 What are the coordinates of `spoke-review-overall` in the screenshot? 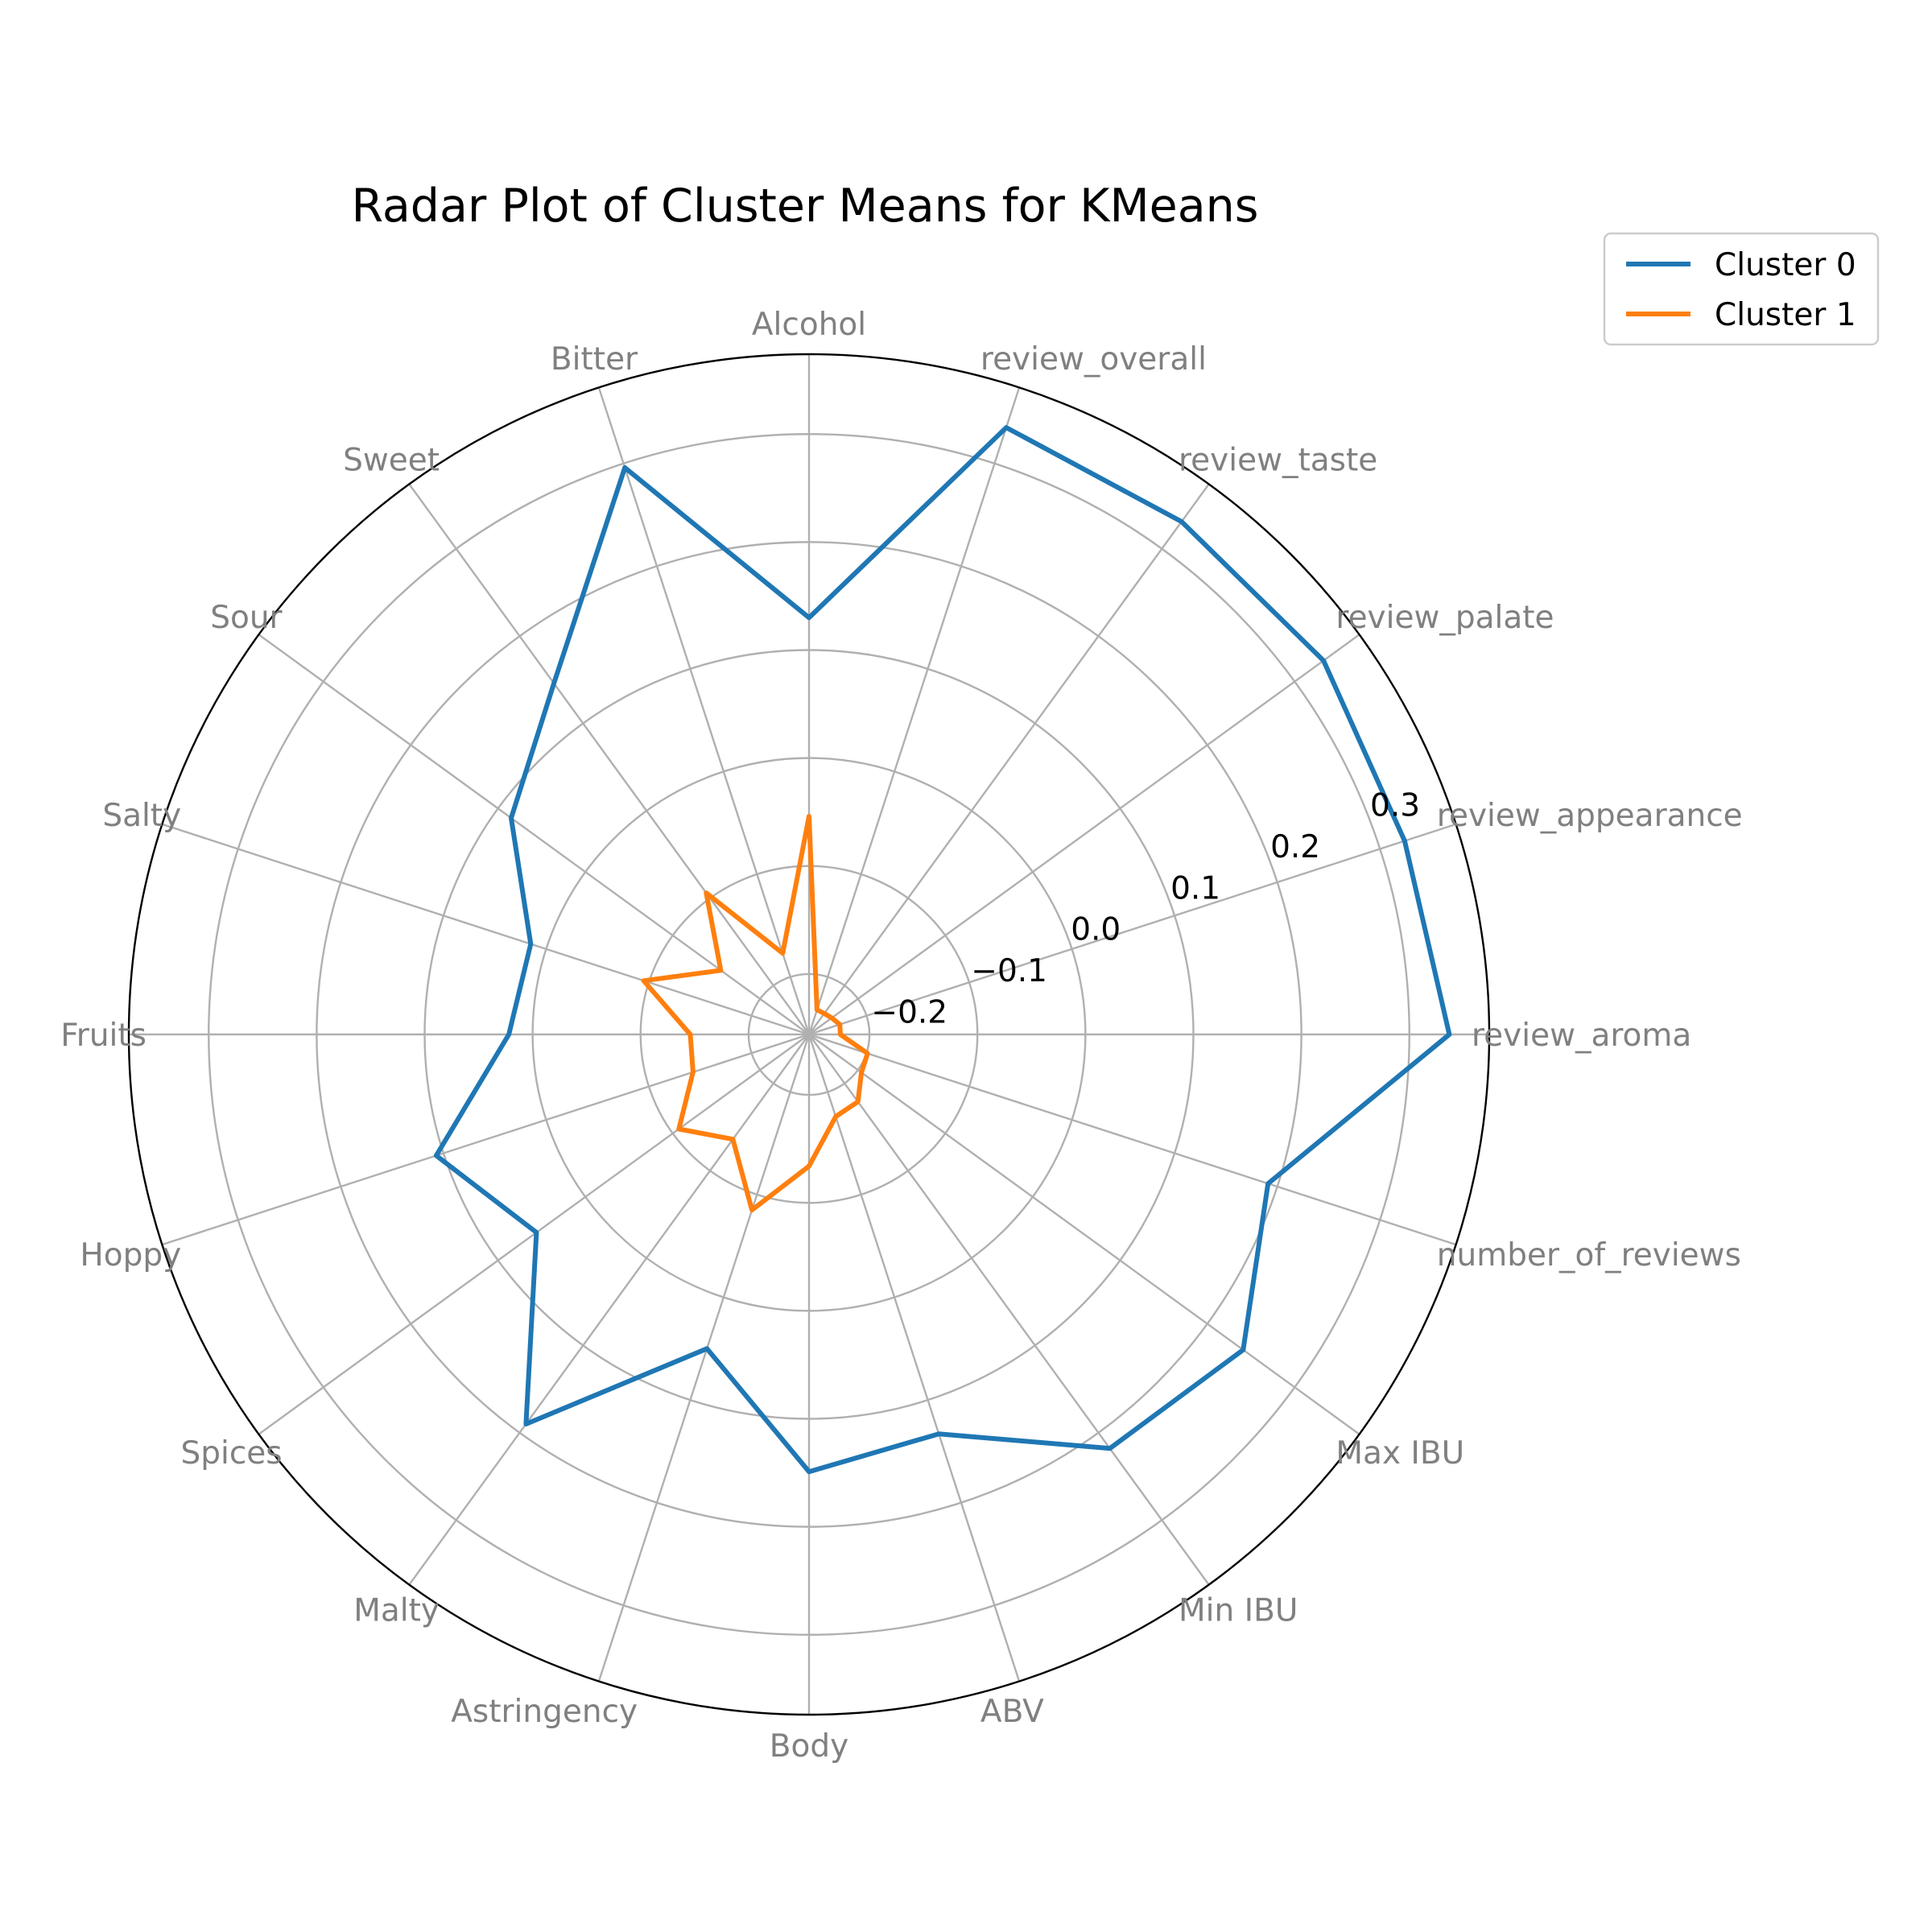 It's located at (914, 710).